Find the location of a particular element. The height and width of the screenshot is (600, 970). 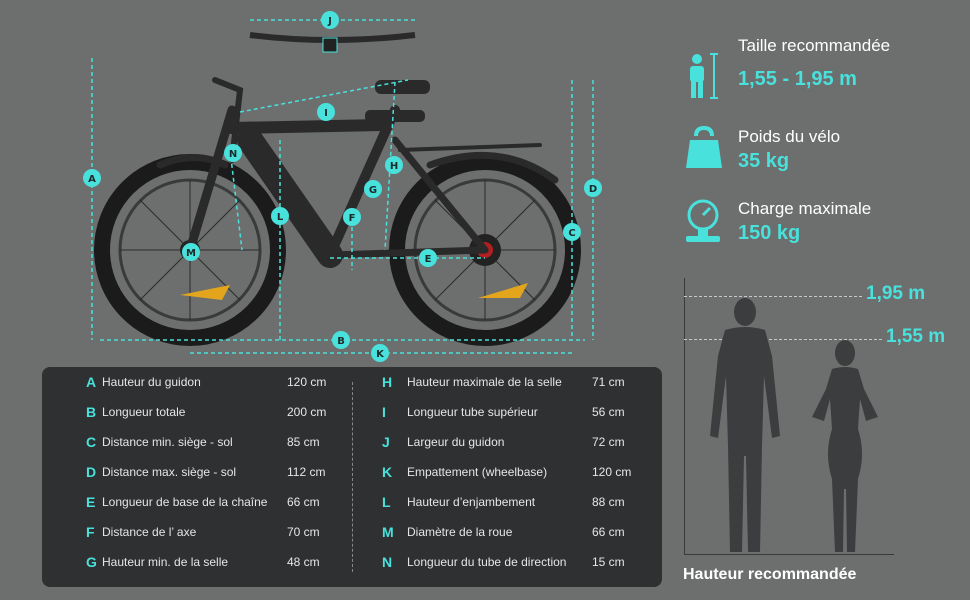

badge-M: M is located at coordinates (191, 252).